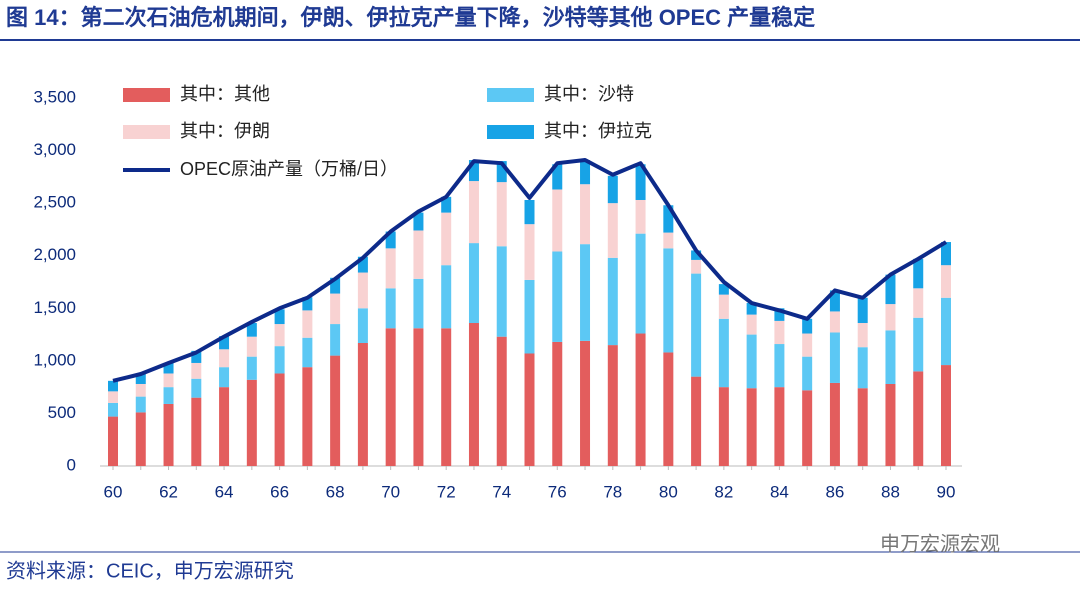 This screenshot has height=592, width=1080. What do you see at coordinates (501, 491) in the screenshot?
I see `x-tick-label: 74` at bounding box center [501, 491].